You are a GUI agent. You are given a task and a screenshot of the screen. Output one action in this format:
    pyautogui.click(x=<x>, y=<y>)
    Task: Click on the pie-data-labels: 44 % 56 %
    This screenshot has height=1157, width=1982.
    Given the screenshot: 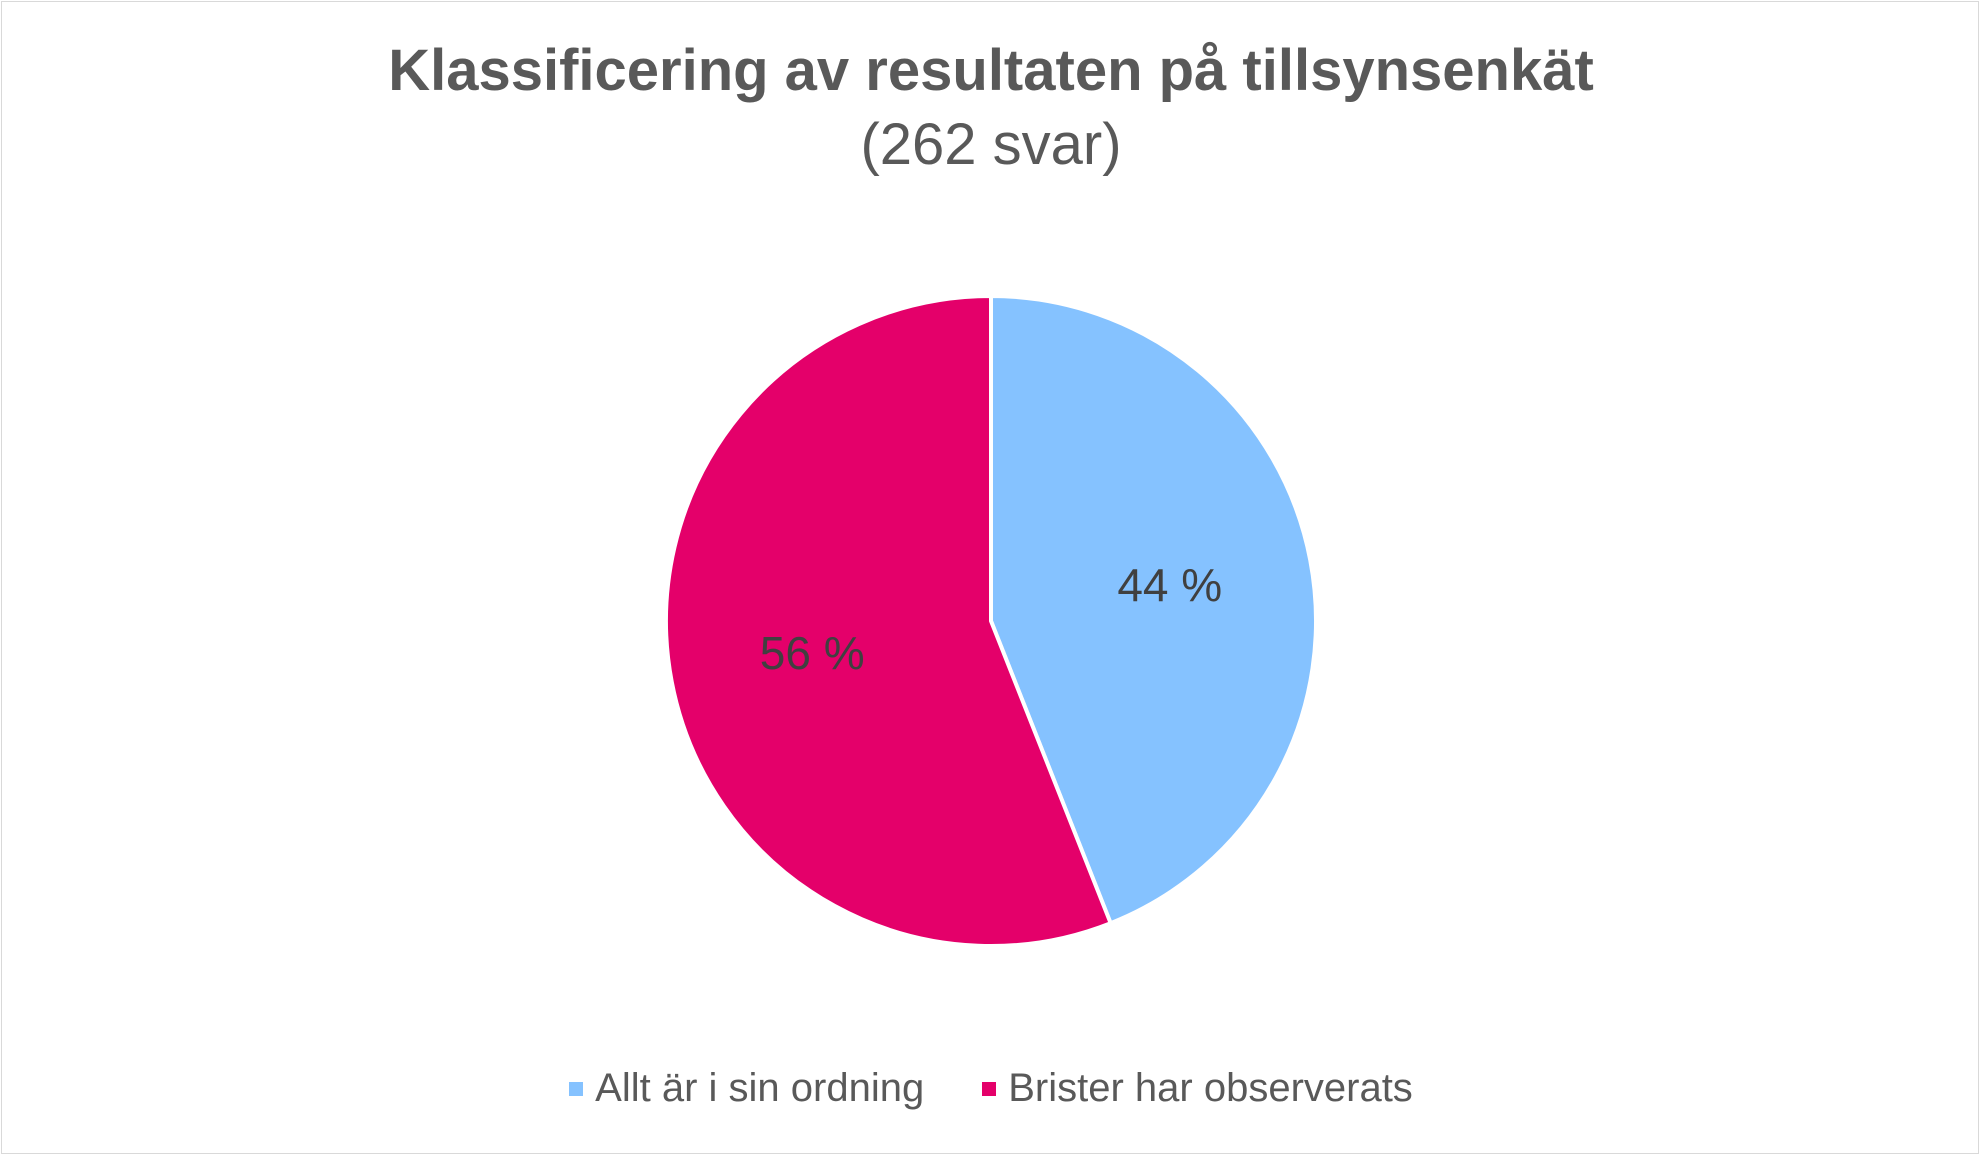 What is the action you would take?
    pyautogui.click(x=991, y=619)
    